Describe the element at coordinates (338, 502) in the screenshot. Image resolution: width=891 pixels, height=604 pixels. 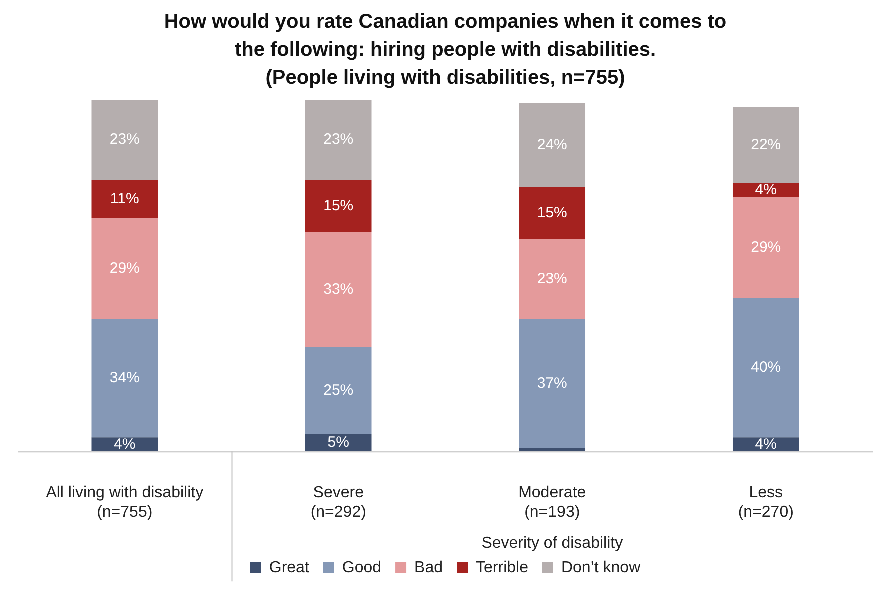
I see `x-tick-label: Severe (n=292)` at that location.